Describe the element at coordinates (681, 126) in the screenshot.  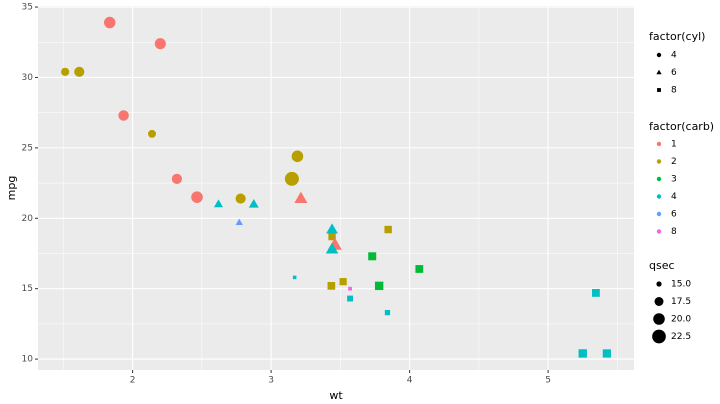
I see `legend-title: factor(carb)` at that location.